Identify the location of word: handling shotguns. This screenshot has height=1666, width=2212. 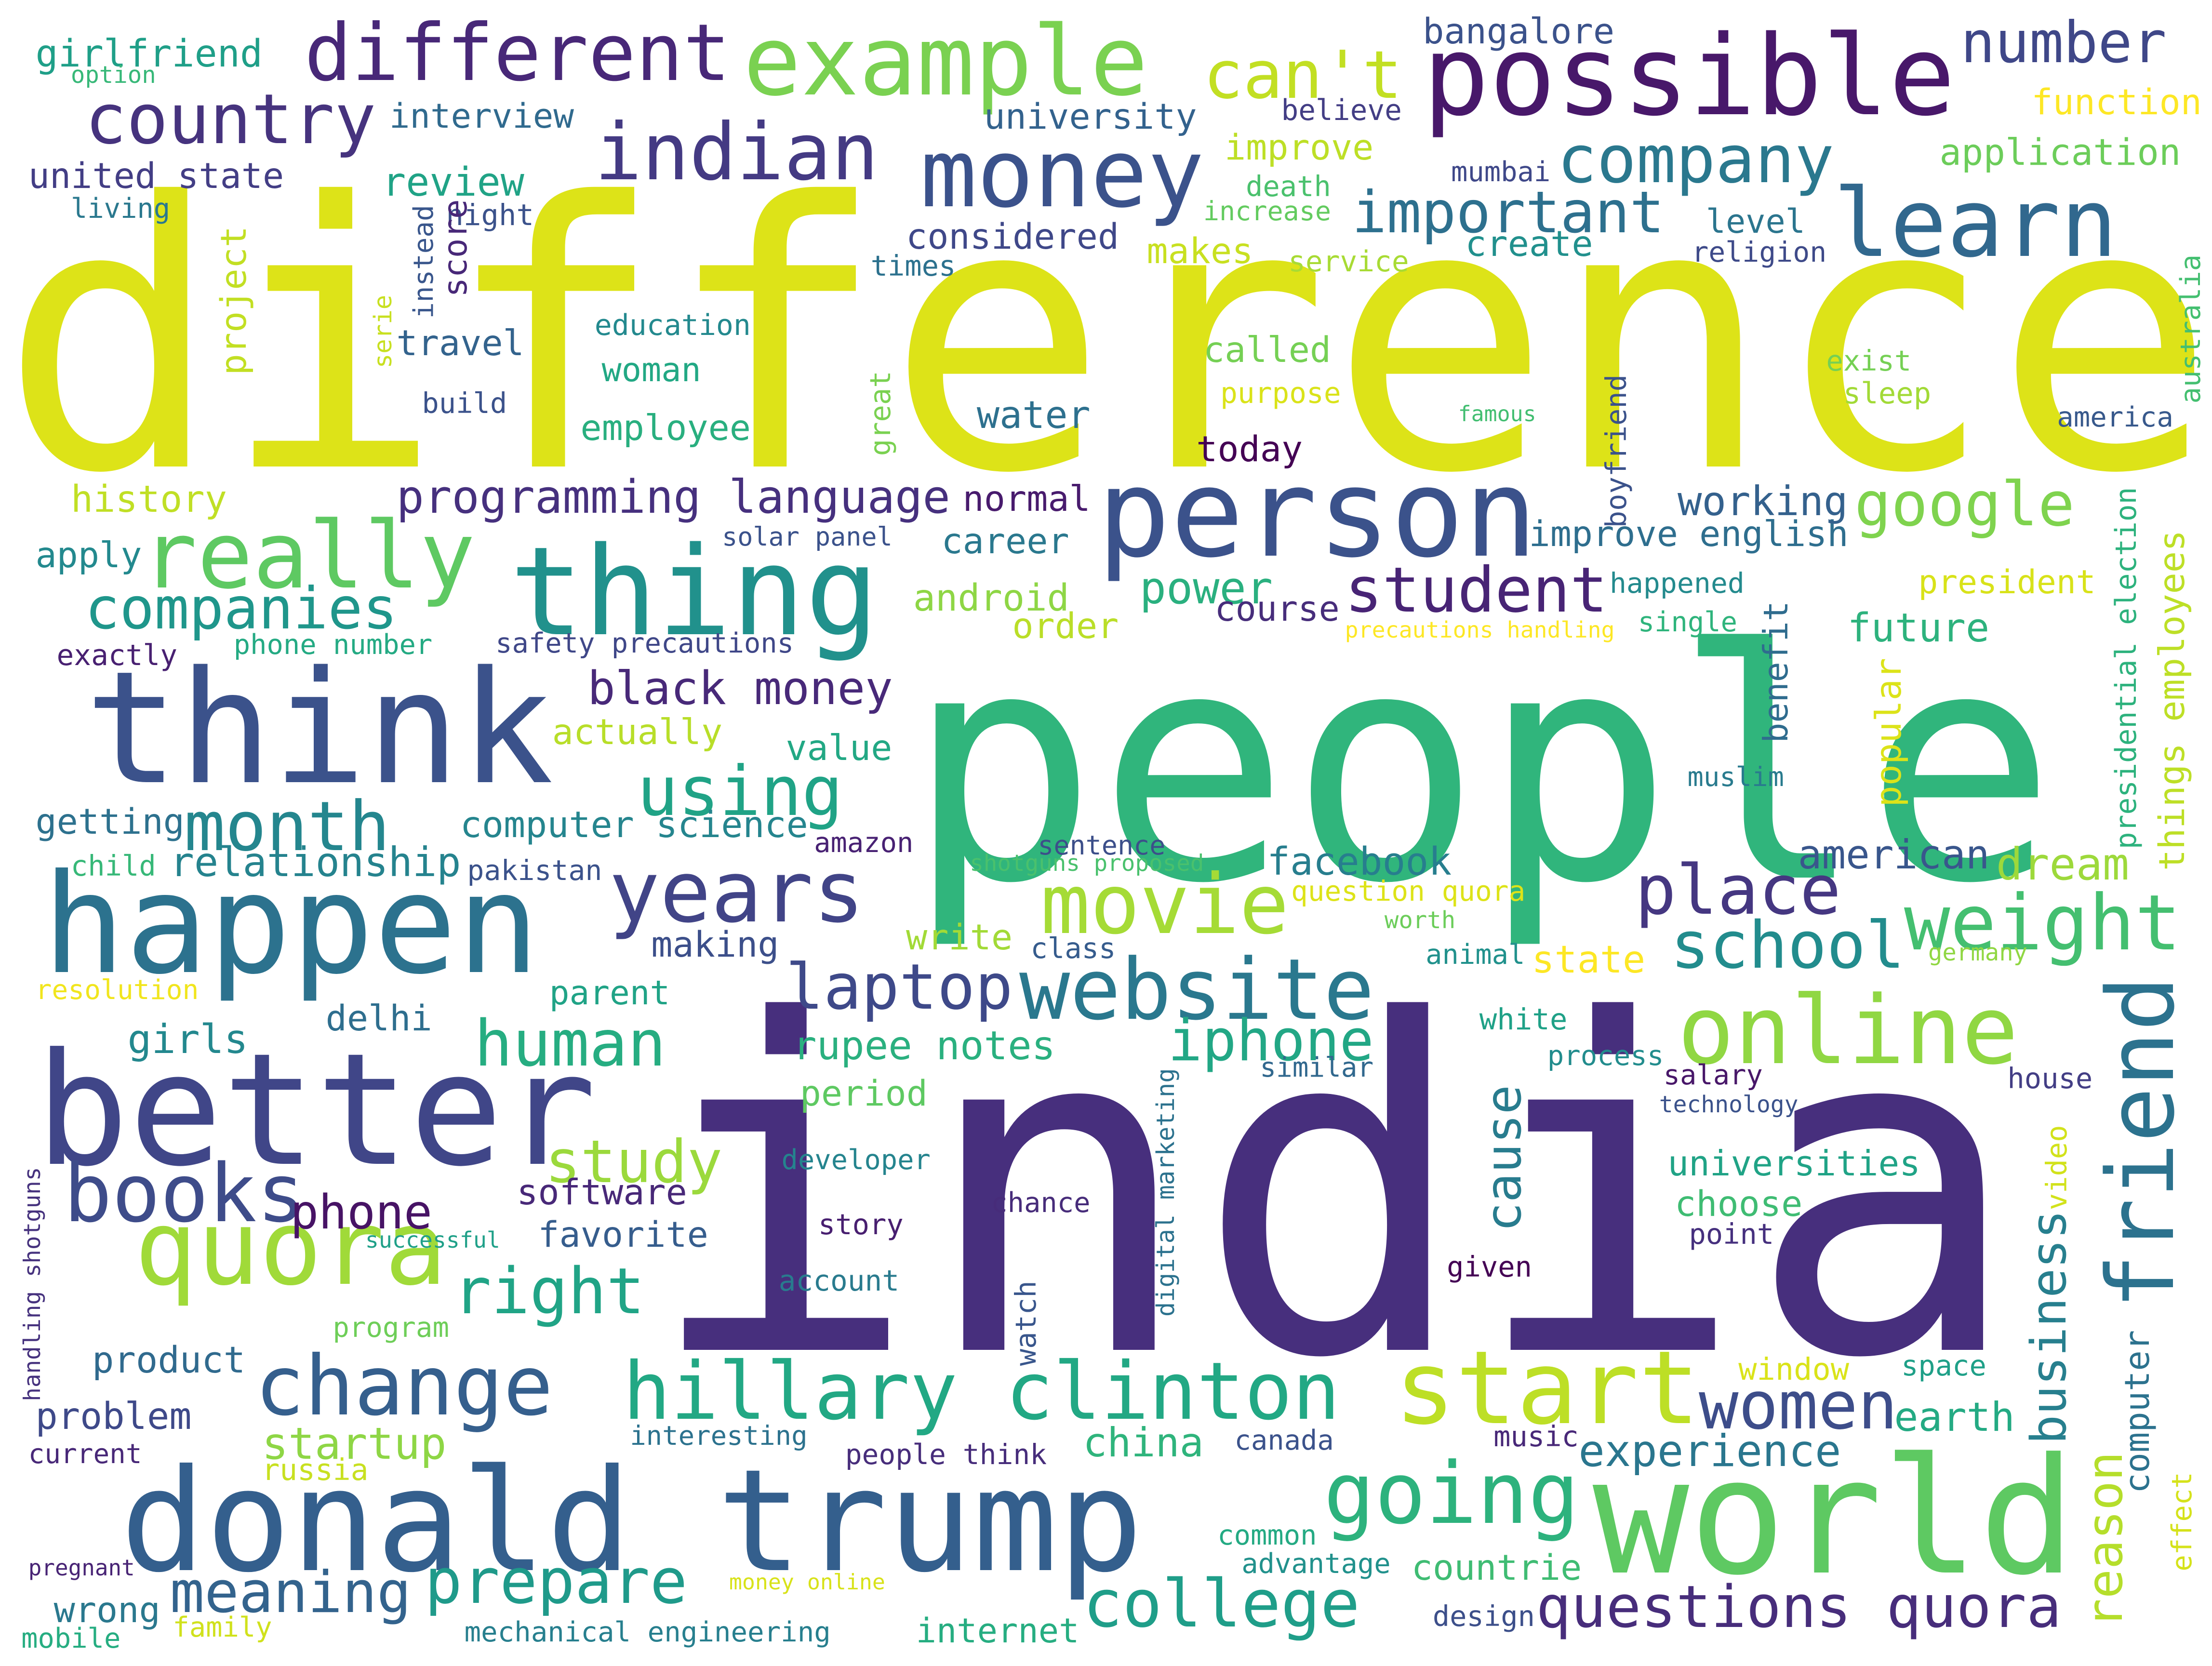
(32, 1284).